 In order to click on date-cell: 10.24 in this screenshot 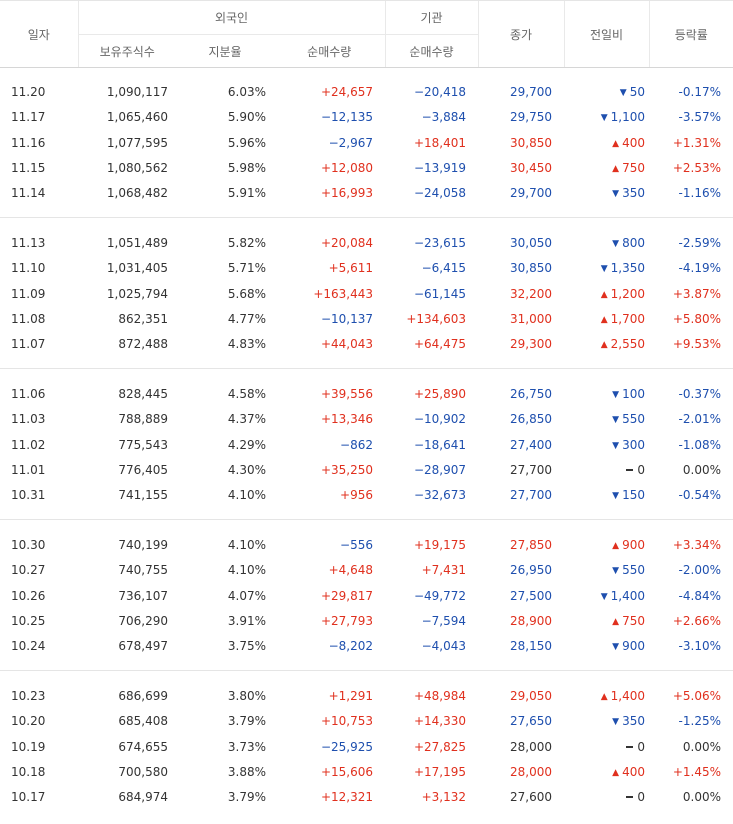, I will do `click(28, 646)`.